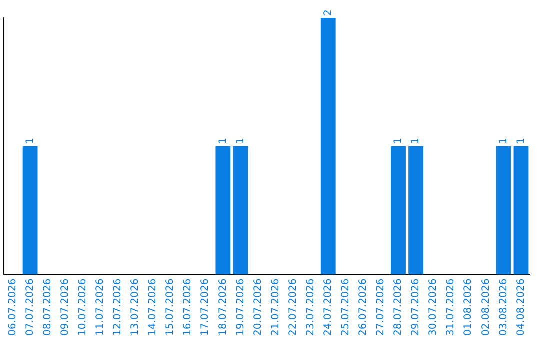 The image size is (540, 340). I want to click on x-tick-label: 07.07.2026, so click(30, 307).